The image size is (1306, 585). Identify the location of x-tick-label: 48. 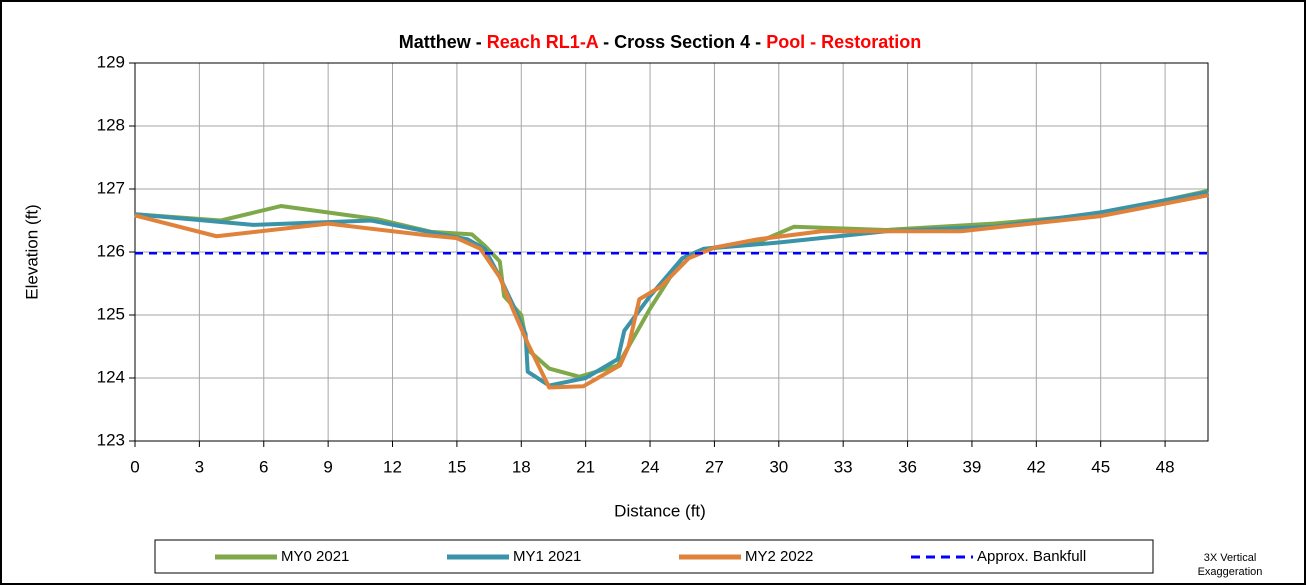
(1165, 466).